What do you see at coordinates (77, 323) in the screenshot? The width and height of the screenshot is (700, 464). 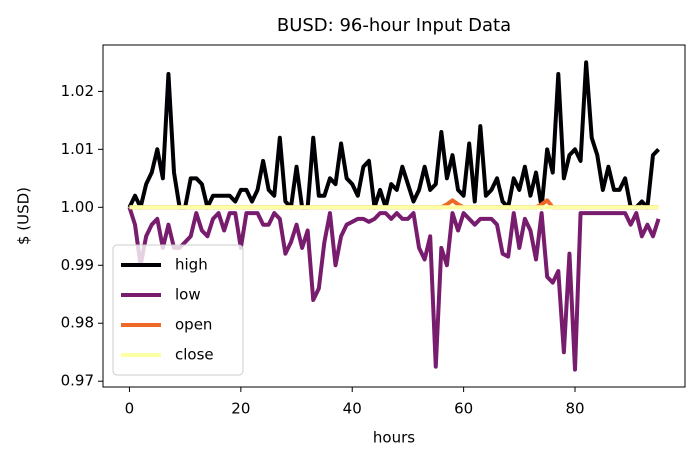 I see `y-tick-label: 0.98` at bounding box center [77, 323].